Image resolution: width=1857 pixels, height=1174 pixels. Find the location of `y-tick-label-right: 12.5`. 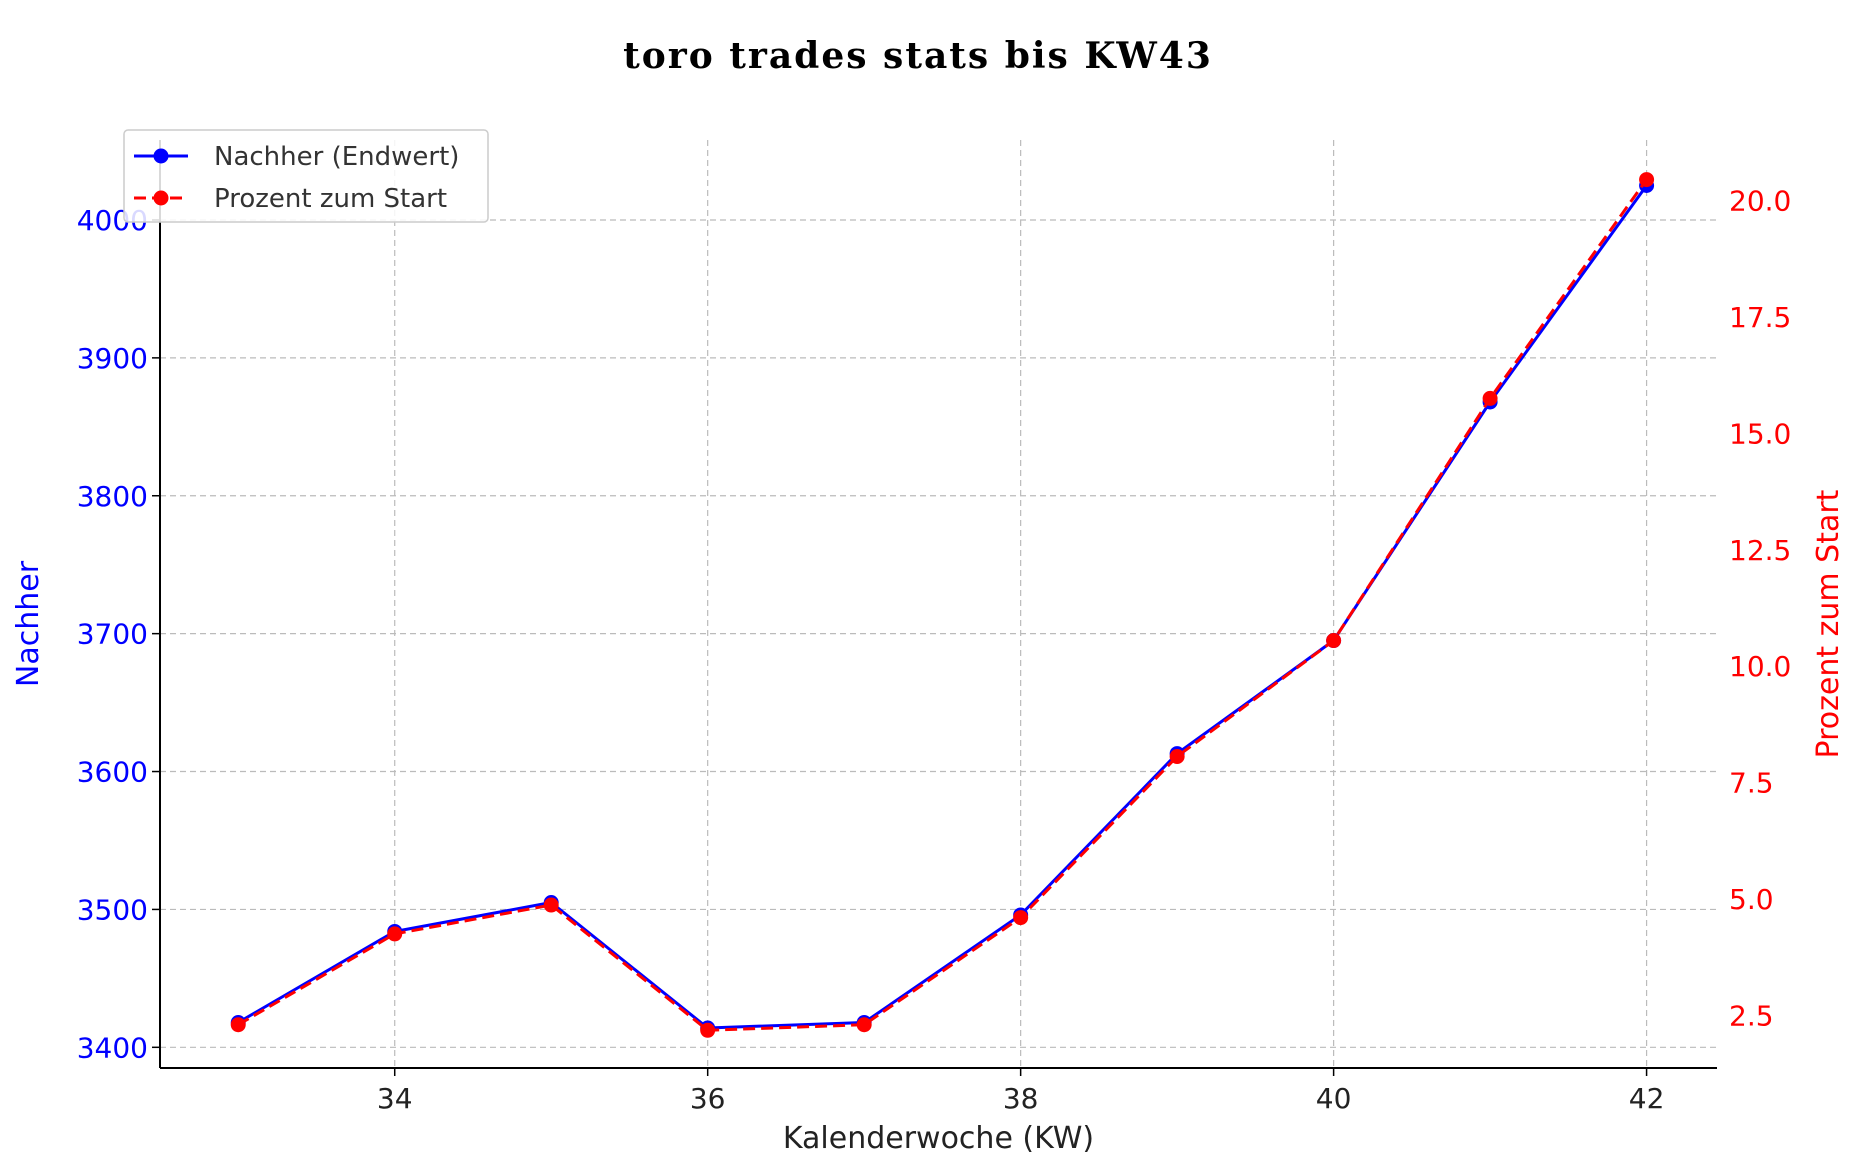

y-tick-label-right: 12.5 is located at coordinates (1760, 550).